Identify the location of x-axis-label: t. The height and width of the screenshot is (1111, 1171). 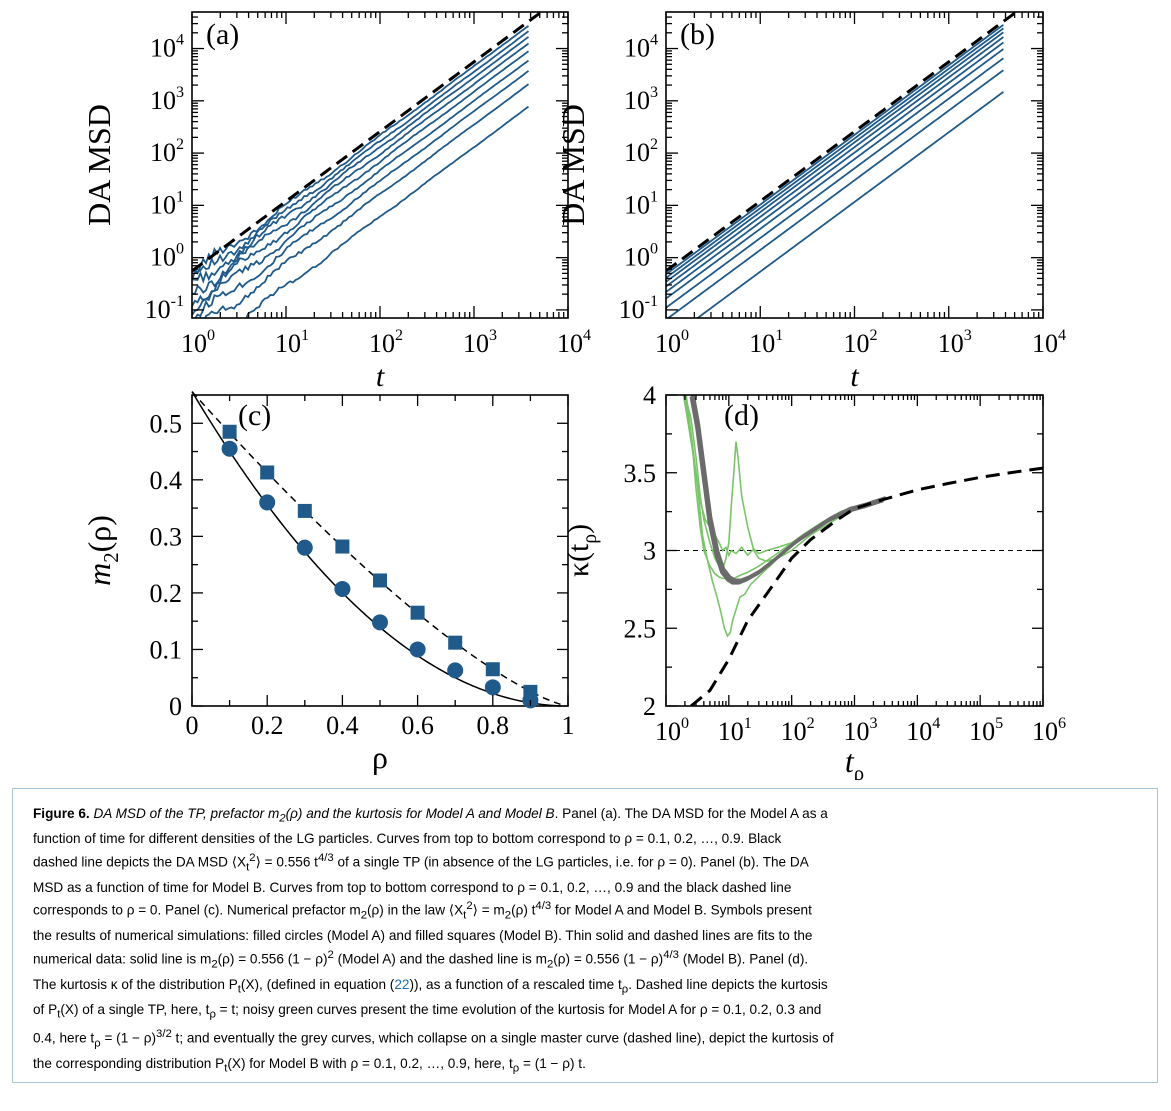
(380, 376).